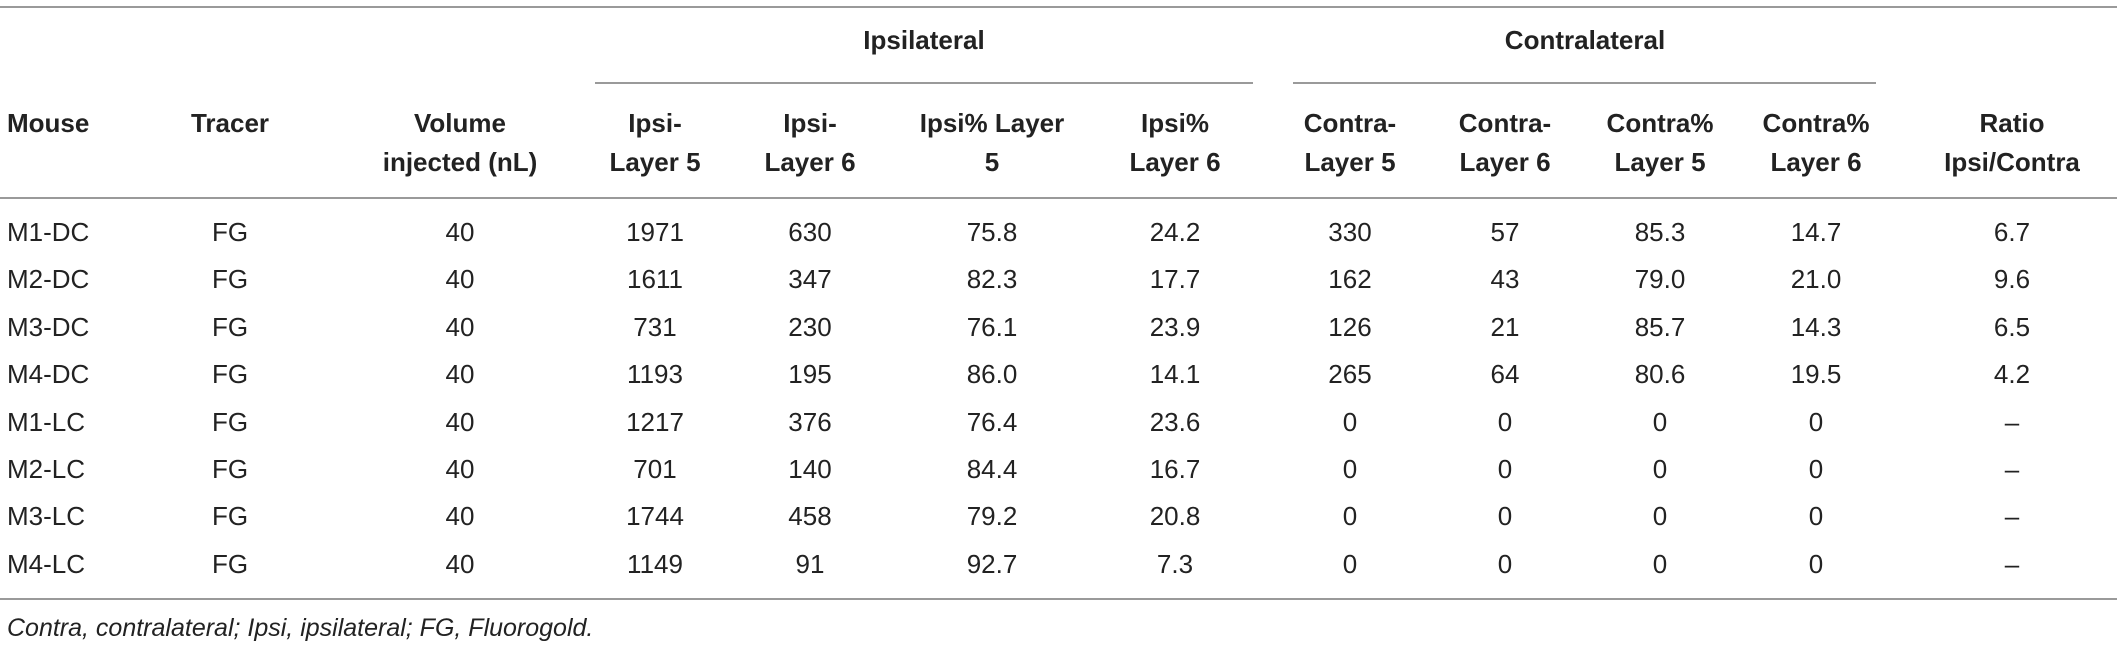 The image size is (2117, 649). Describe the element at coordinates (2012, 279) in the screenshot. I see `table-cell: 9.6` at that location.